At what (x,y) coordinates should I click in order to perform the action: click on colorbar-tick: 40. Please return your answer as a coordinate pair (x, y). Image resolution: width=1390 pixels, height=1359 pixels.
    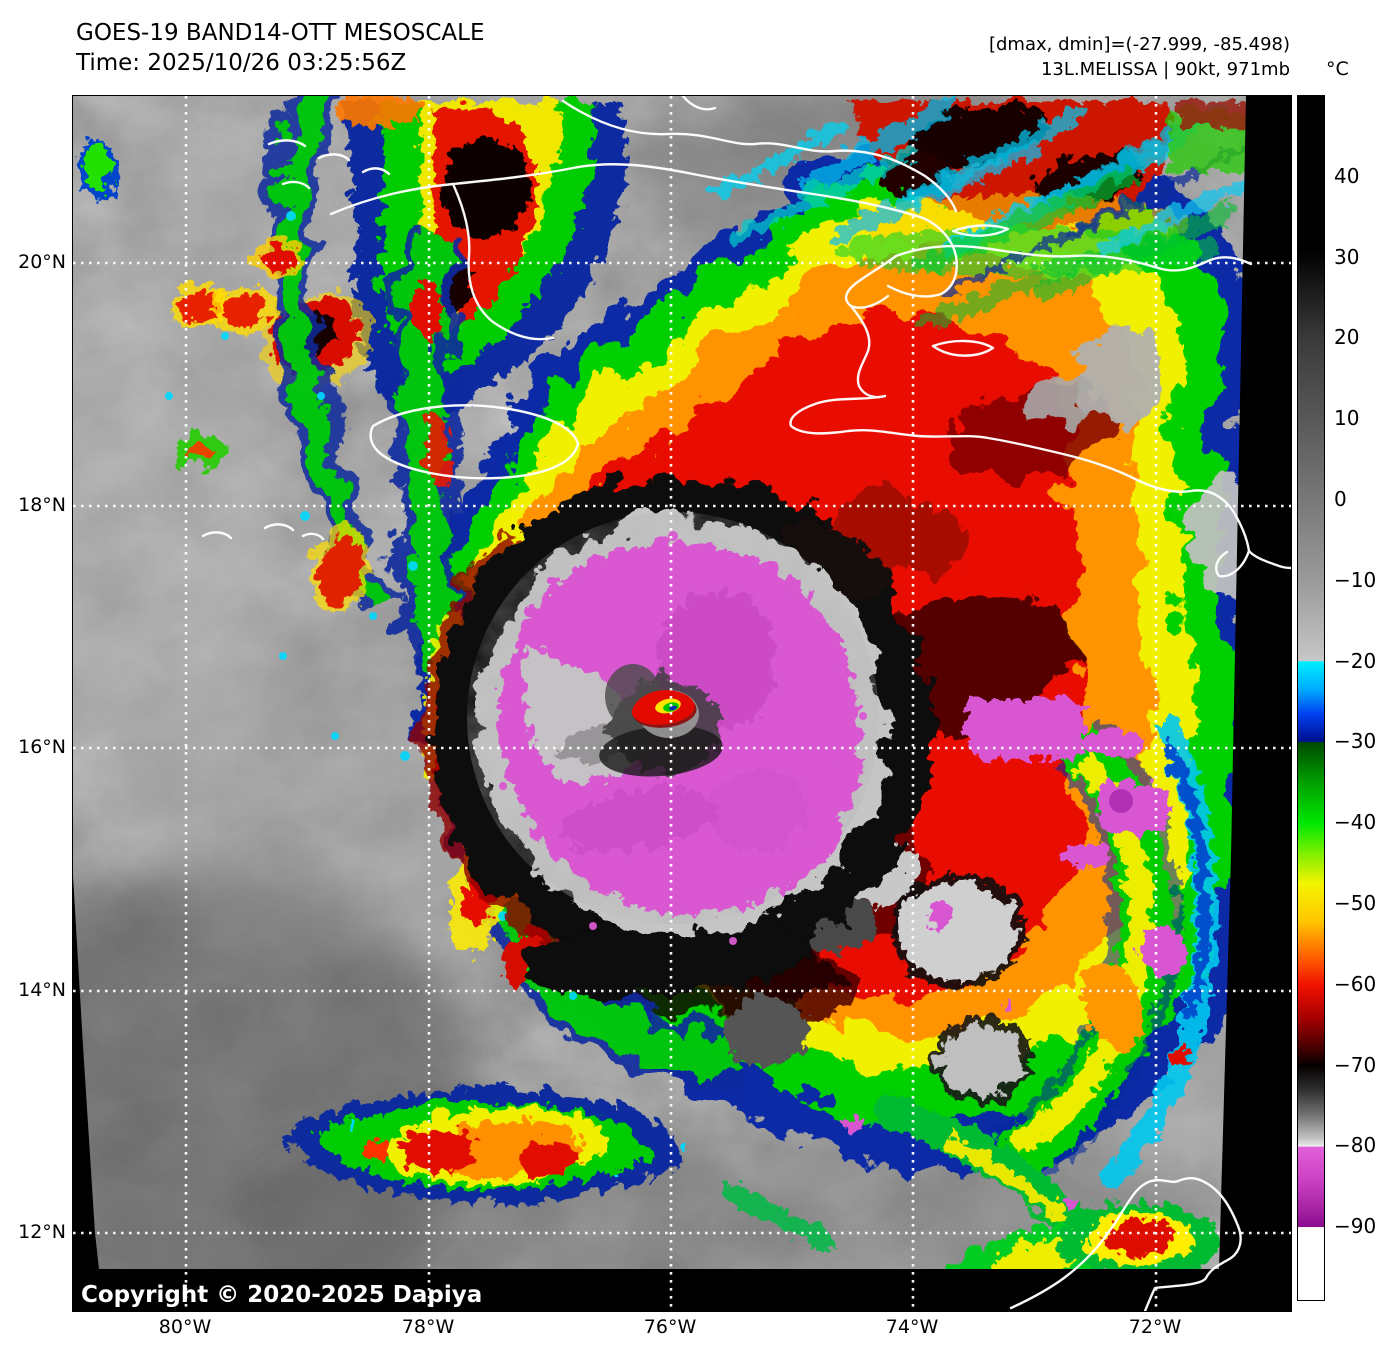
    Looking at the image, I should click on (1347, 175).